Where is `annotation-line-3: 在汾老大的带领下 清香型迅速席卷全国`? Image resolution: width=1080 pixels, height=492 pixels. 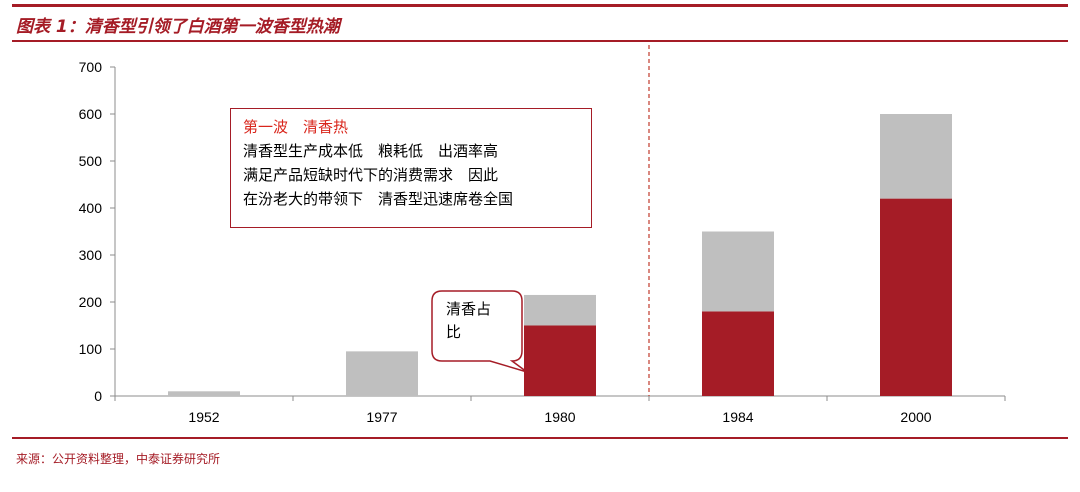 annotation-line-3: 在汾老大的带领下 清香型迅速席卷全国 is located at coordinates (378, 199).